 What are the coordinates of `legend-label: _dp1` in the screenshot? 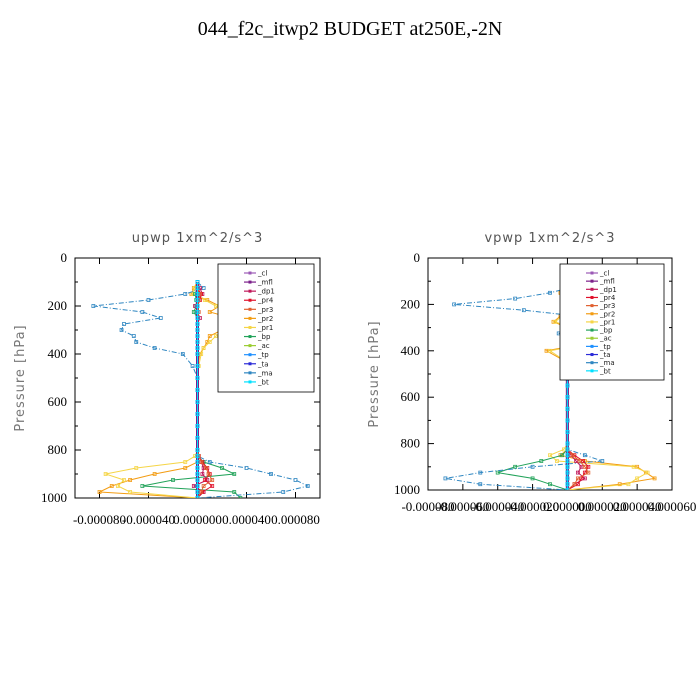 It's located at (266, 292).